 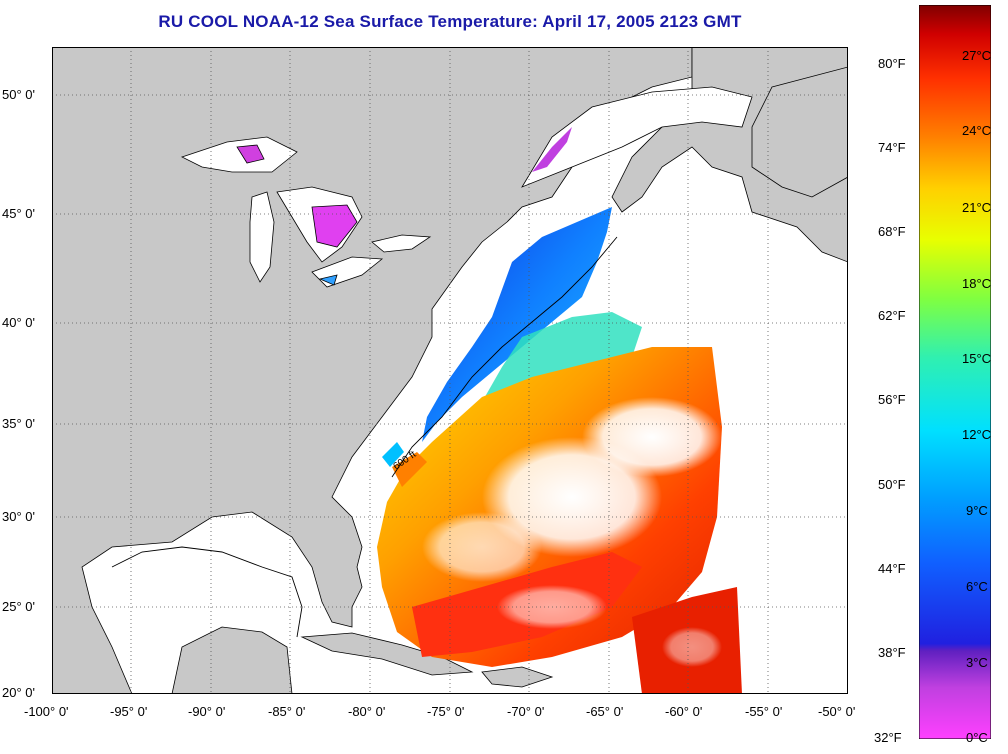 I want to click on lon-label-70: -70° 0', so click(x=526, y=711).